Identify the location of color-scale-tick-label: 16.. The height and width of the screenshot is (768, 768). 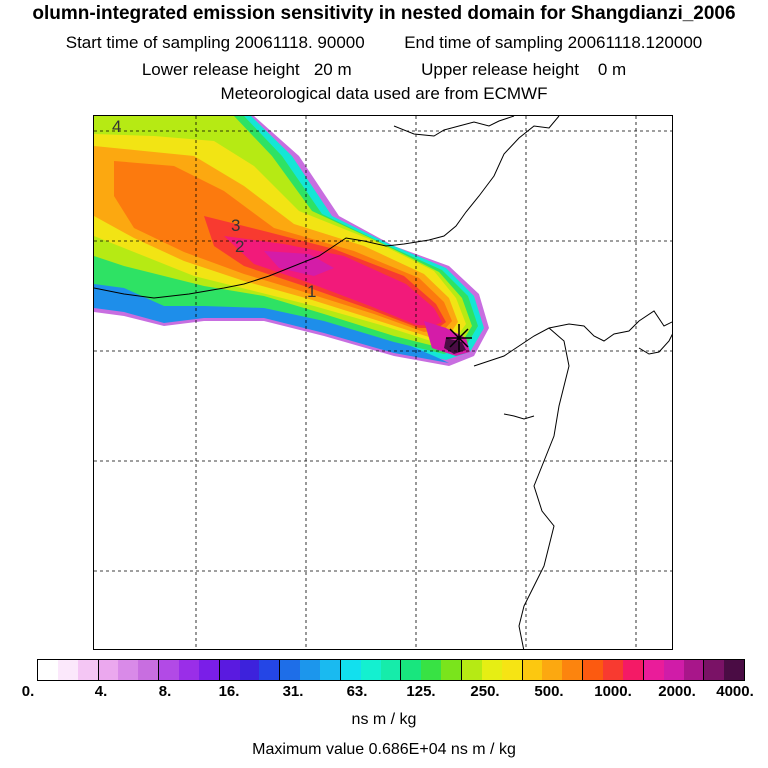
(229, 691).